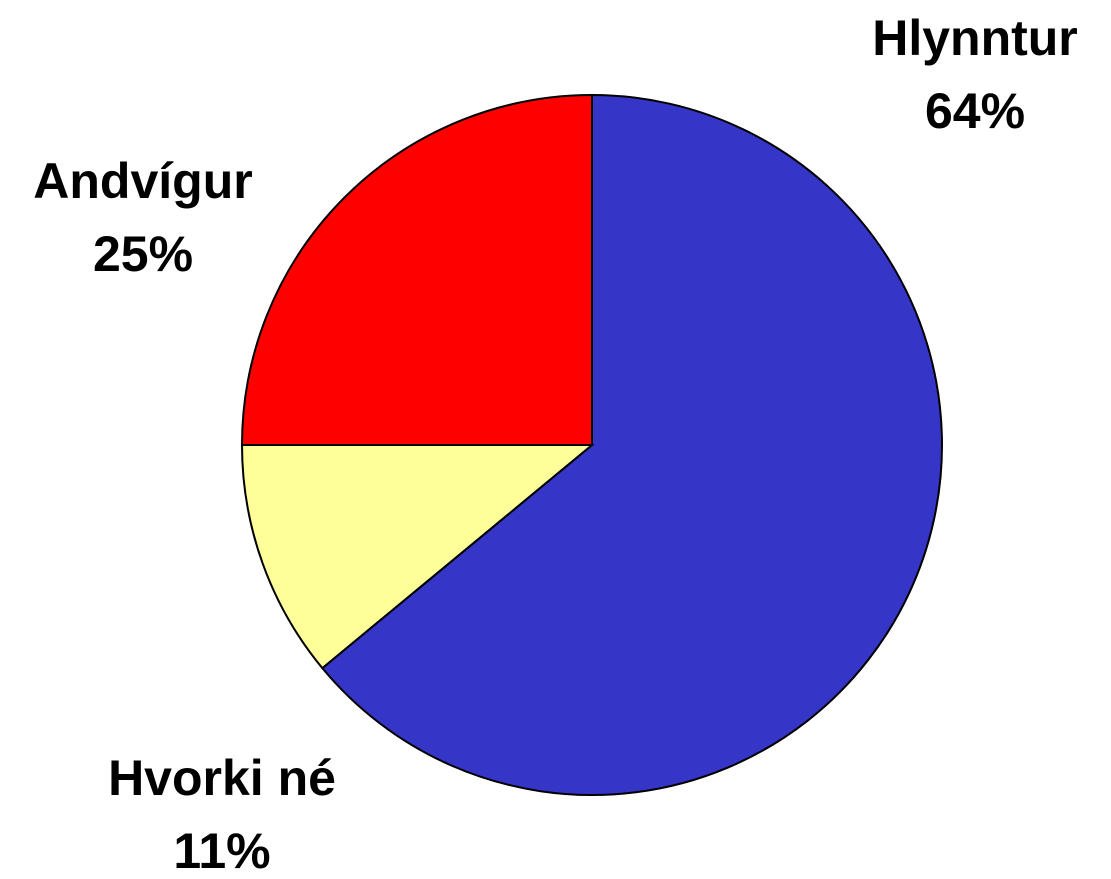 Image resolution: width=1111 pixels, height=879 pixels. Describe the element at coordinates (222, 778) in the screenshot. I see `slice-label: Hvorki né` at that location.